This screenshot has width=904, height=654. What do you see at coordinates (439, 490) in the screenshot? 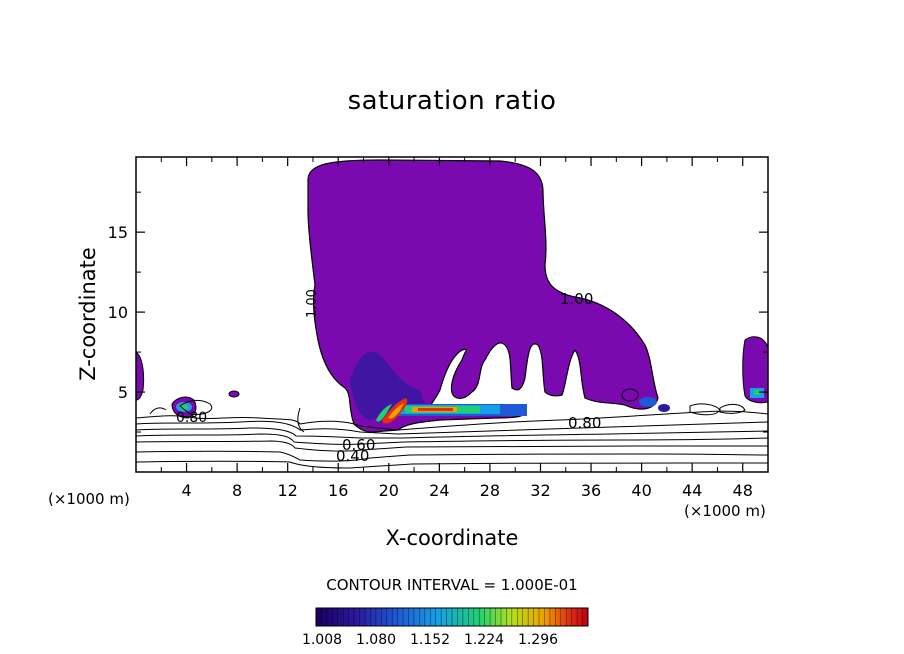
I see `x-tick-label: 24` at bounding box center [439, 490].